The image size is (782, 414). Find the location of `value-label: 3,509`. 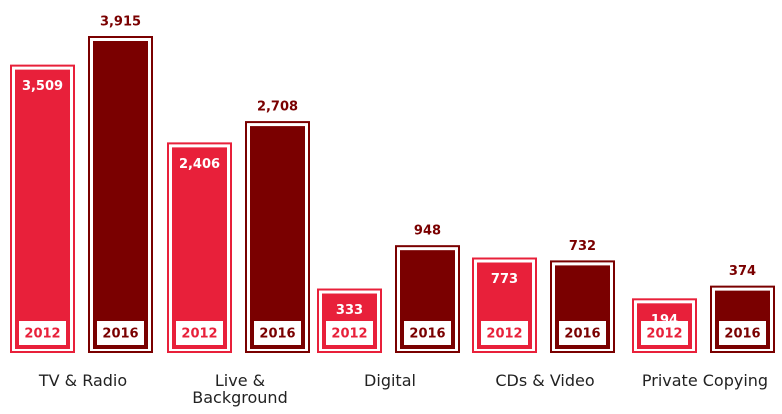

value-label: 3,509 is located at coordinates (42, 86).